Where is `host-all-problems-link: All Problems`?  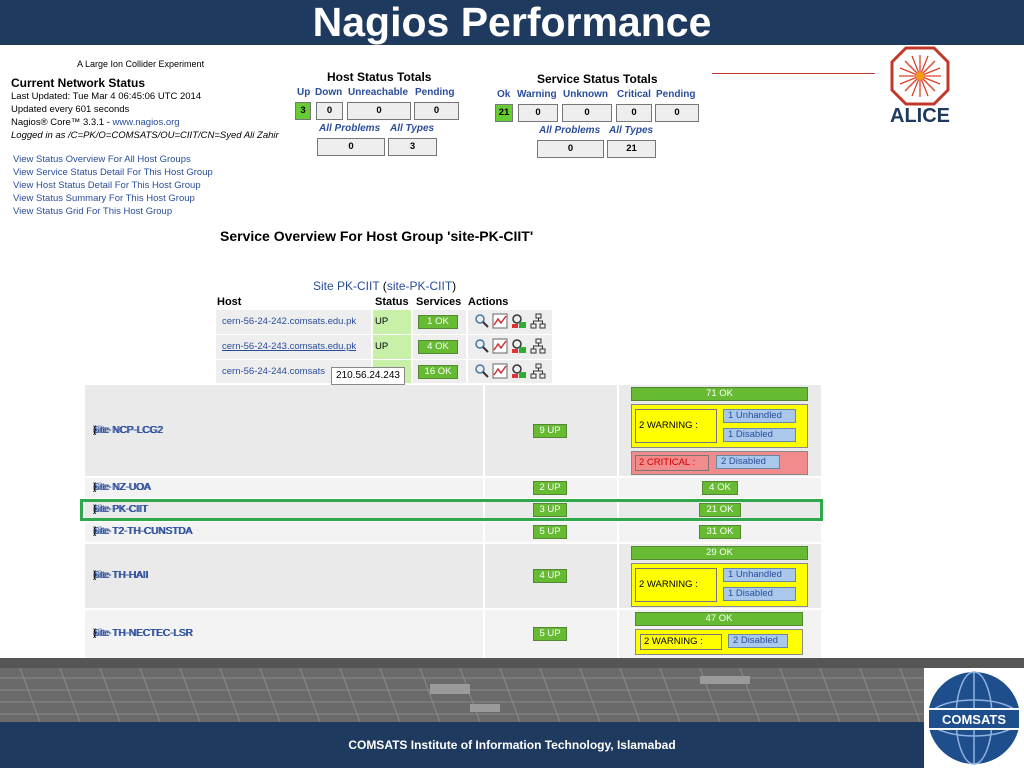 host-all-problems-link: All Problems is located at coordinates (350, 128).